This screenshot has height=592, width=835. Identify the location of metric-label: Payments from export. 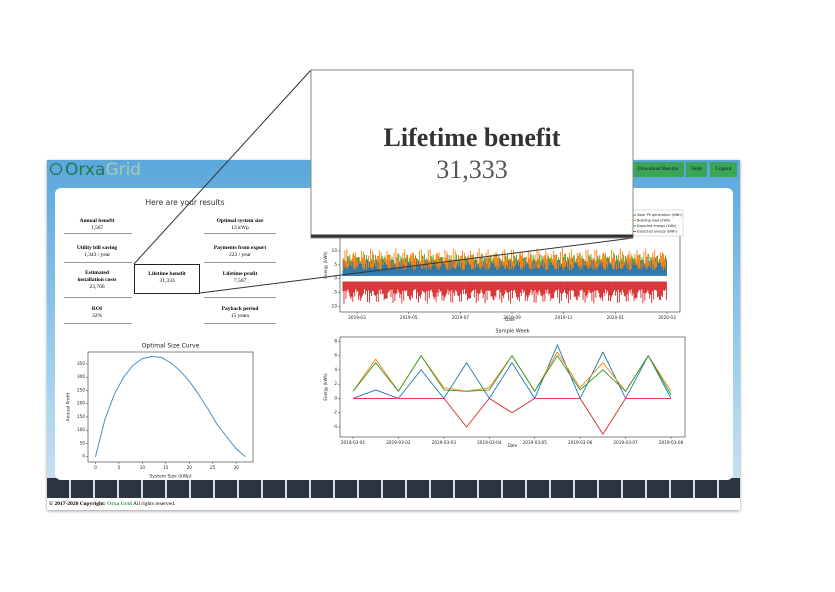
(240, 248).